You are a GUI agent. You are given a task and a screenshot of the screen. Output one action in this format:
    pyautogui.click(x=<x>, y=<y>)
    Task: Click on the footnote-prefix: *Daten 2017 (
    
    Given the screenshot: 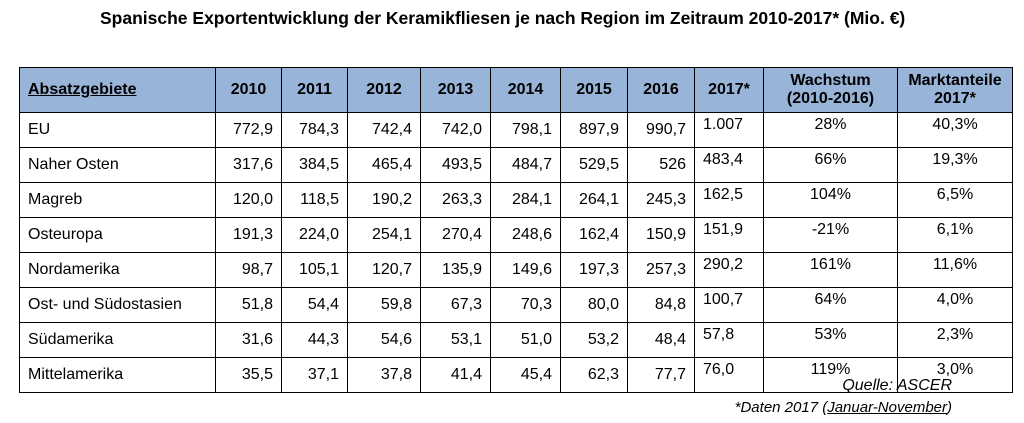 What is the action you would take?
    pyautogui.click(x=781, y=407)
    